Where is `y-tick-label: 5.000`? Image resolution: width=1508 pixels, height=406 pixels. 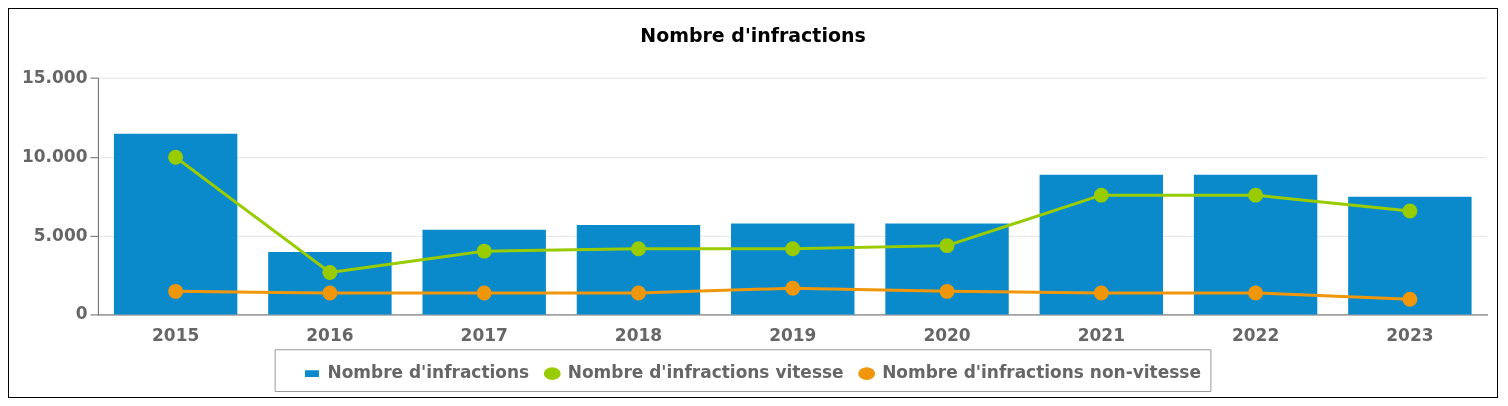
y-tick-label: 5.000 is located at coordinates (60, 234).